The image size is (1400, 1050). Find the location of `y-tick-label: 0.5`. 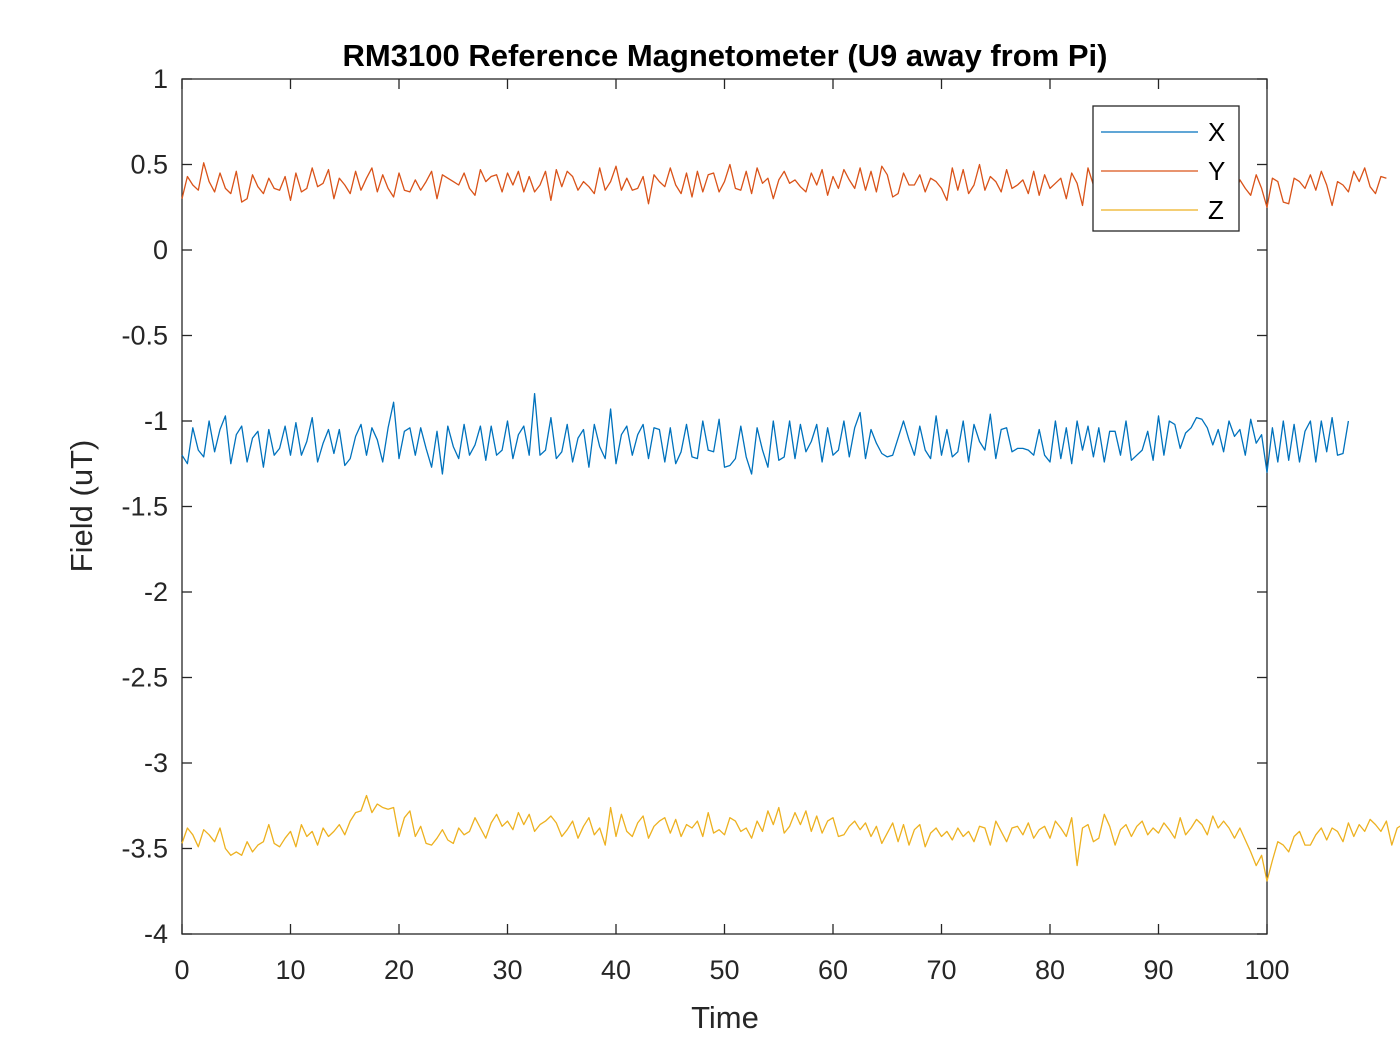

y-tick-label: 0.5 is located at coordinates (149, 165).